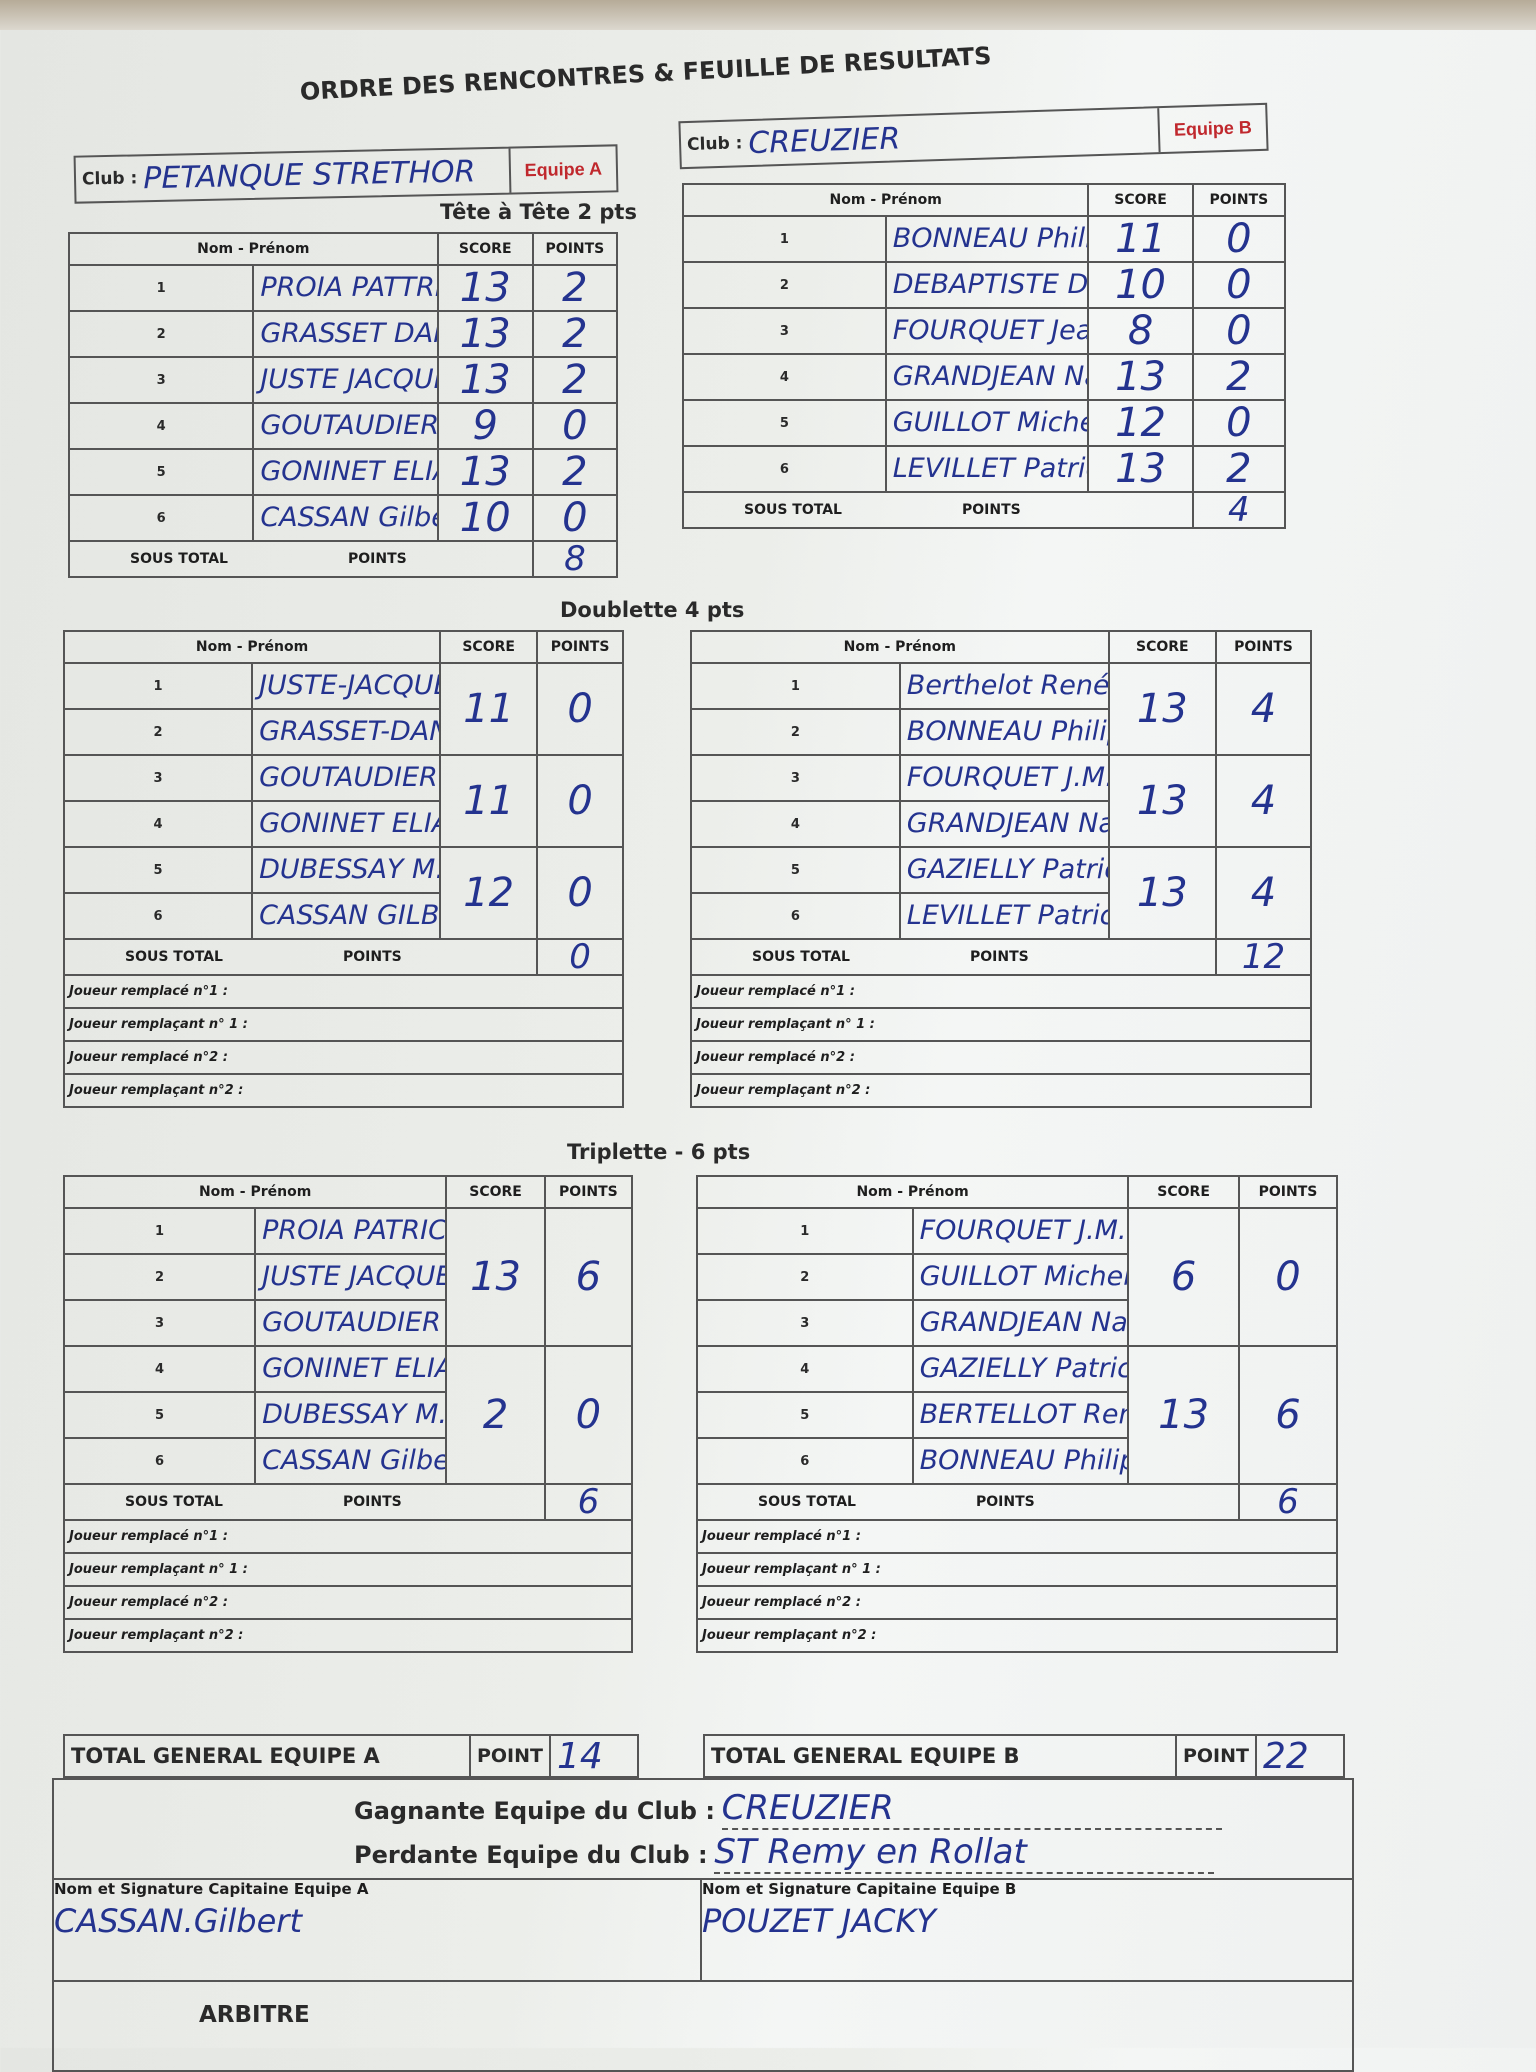 The image size is (1536, 2072). I want to click on replacement-row: Joueur remplaçant n° 1 :, so click(1001, 1024).